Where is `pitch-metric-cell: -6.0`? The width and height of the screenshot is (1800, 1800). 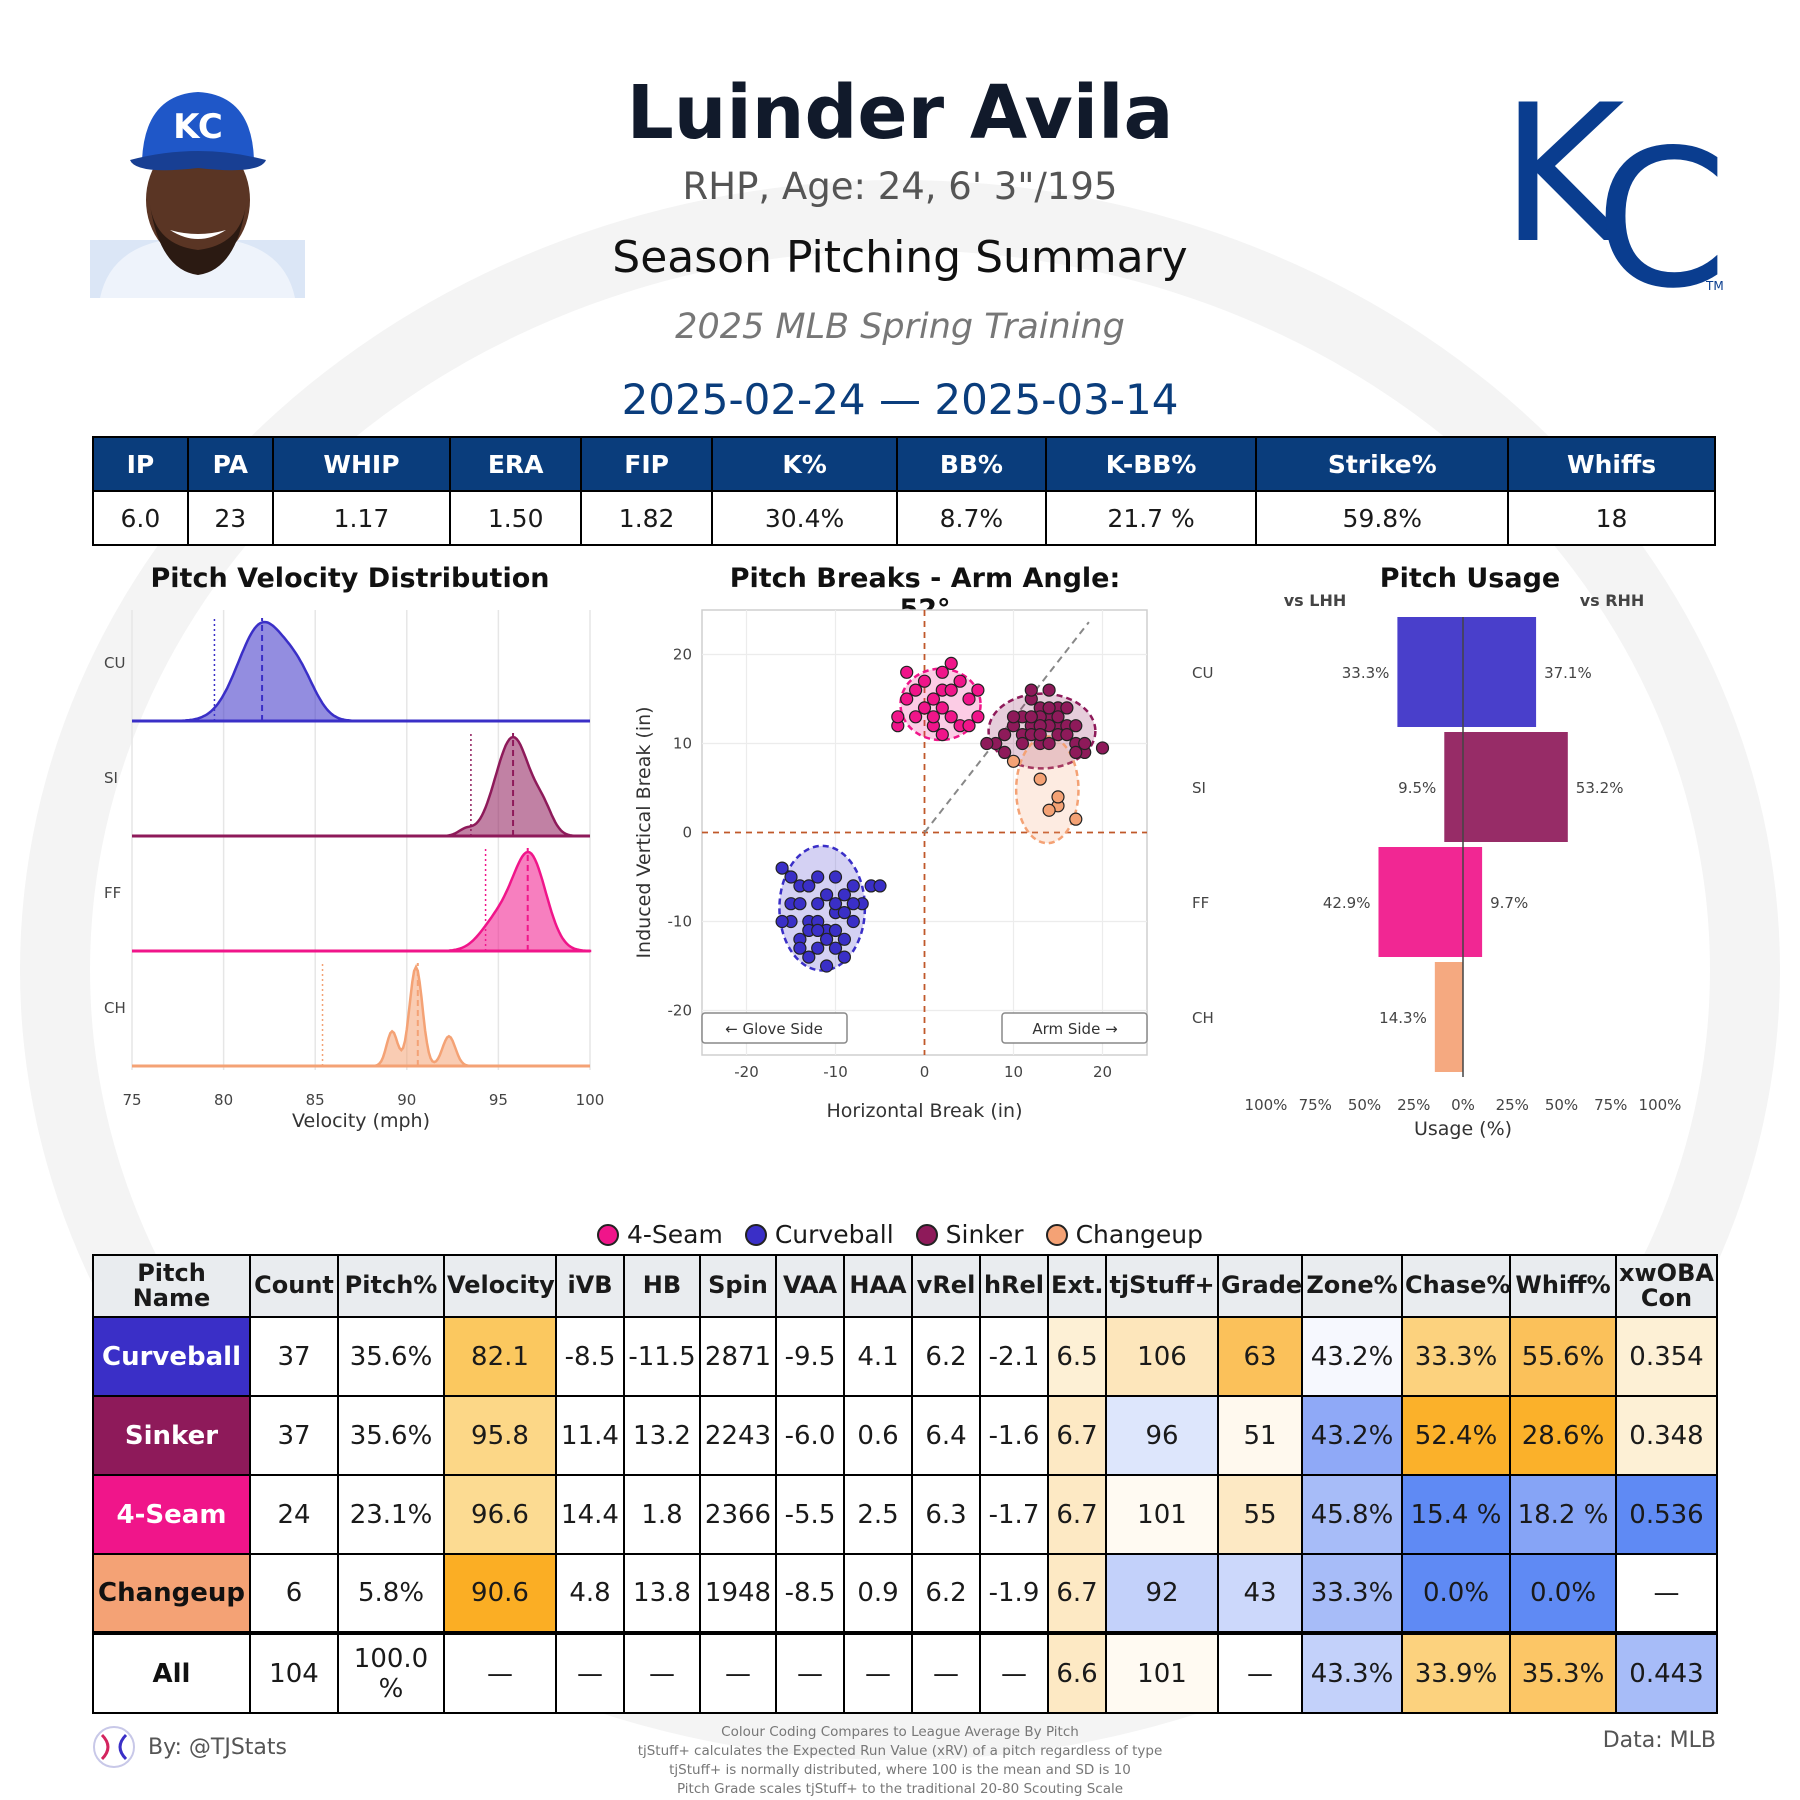 pitch-metric-cell: -6.0 is located at coordinates (810, 1435).